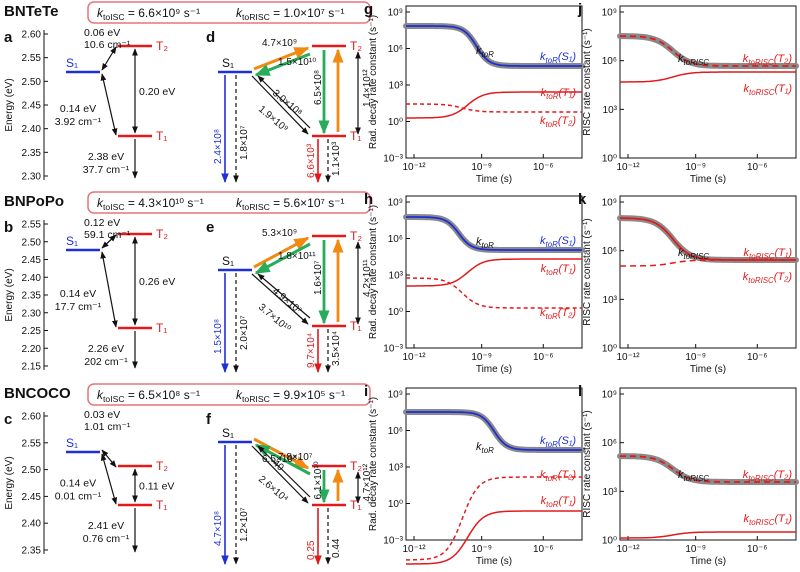 Image resolution: width=800 pixels, height=572 pixels. I want to click on rate-t2-label: T₂, so click(356, 236).